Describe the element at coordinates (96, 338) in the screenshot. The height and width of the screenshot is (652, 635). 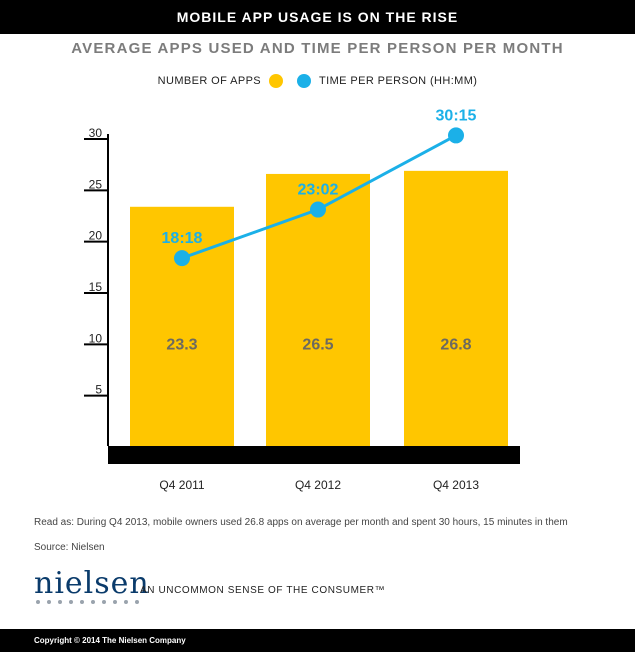
I see `y-tick-label-1: 10` at that location.